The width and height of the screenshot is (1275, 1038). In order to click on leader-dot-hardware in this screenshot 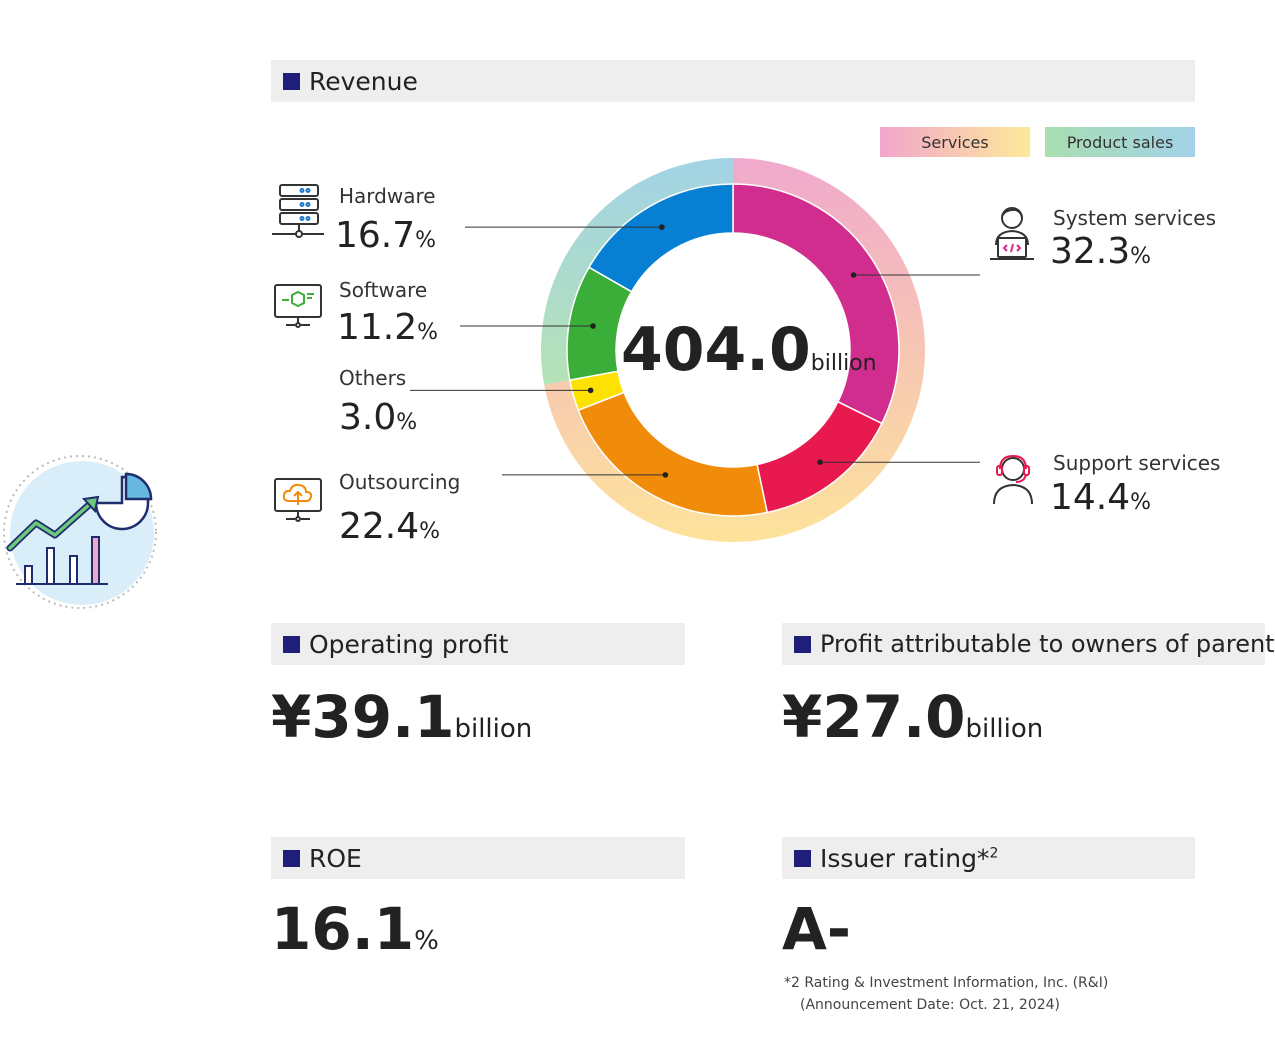, I will do `click(662, 227)`.